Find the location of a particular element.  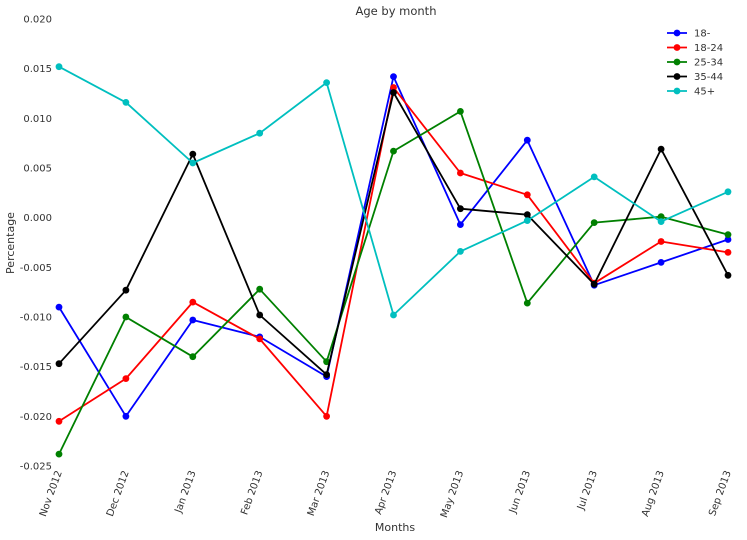

y-tick-label: 0.010 is located at coordinates (37, 119).